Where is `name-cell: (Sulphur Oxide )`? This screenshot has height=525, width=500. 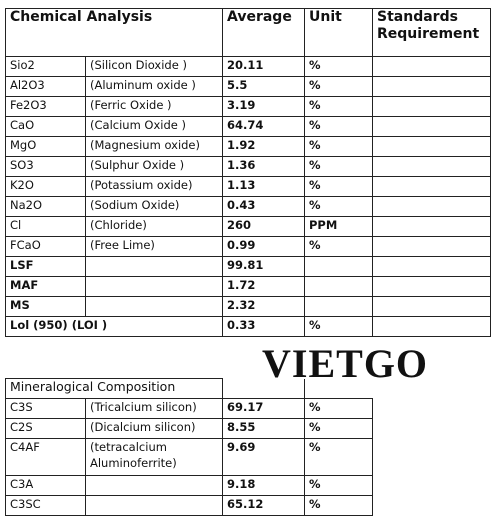
name-cell: (Sulphur Oxide ) is located at coordinates (154, 166).